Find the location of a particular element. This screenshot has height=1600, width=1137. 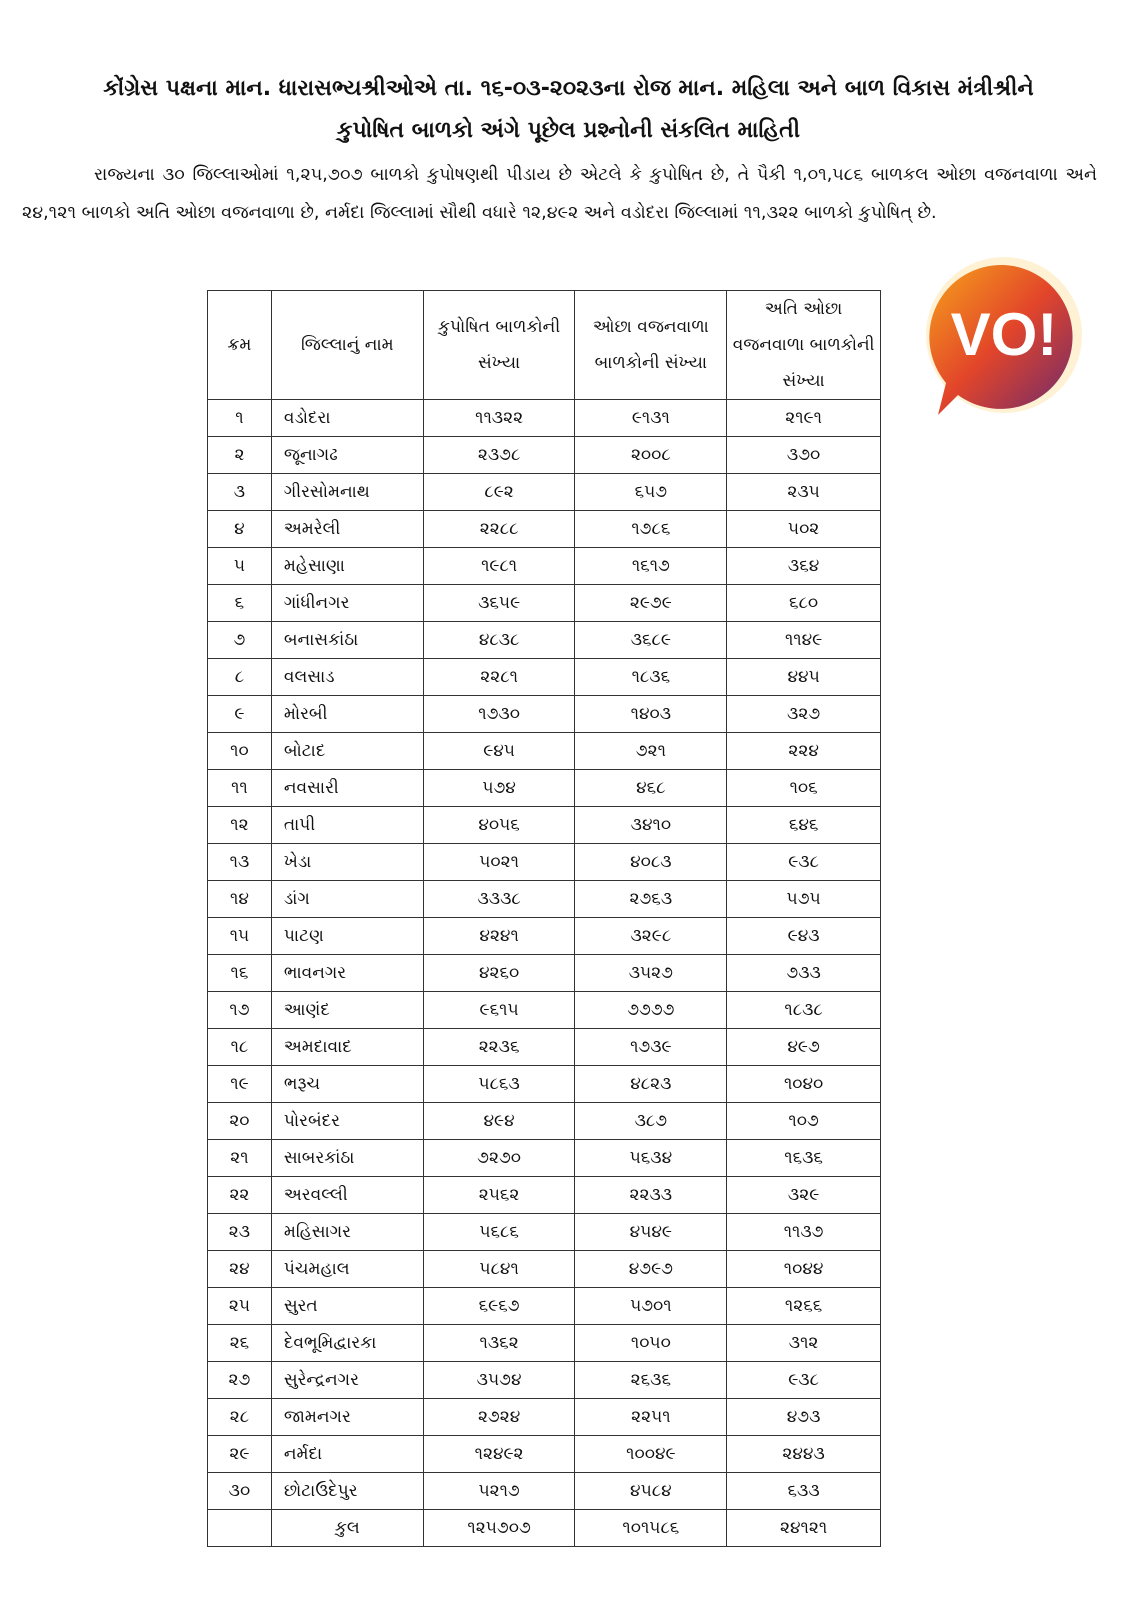

table-row: ૩૦ છોટાઉદેપુર ૫૨૧૭ ૪૫૮૪ ૬૩૩ is located at coordinates (544, 1491).